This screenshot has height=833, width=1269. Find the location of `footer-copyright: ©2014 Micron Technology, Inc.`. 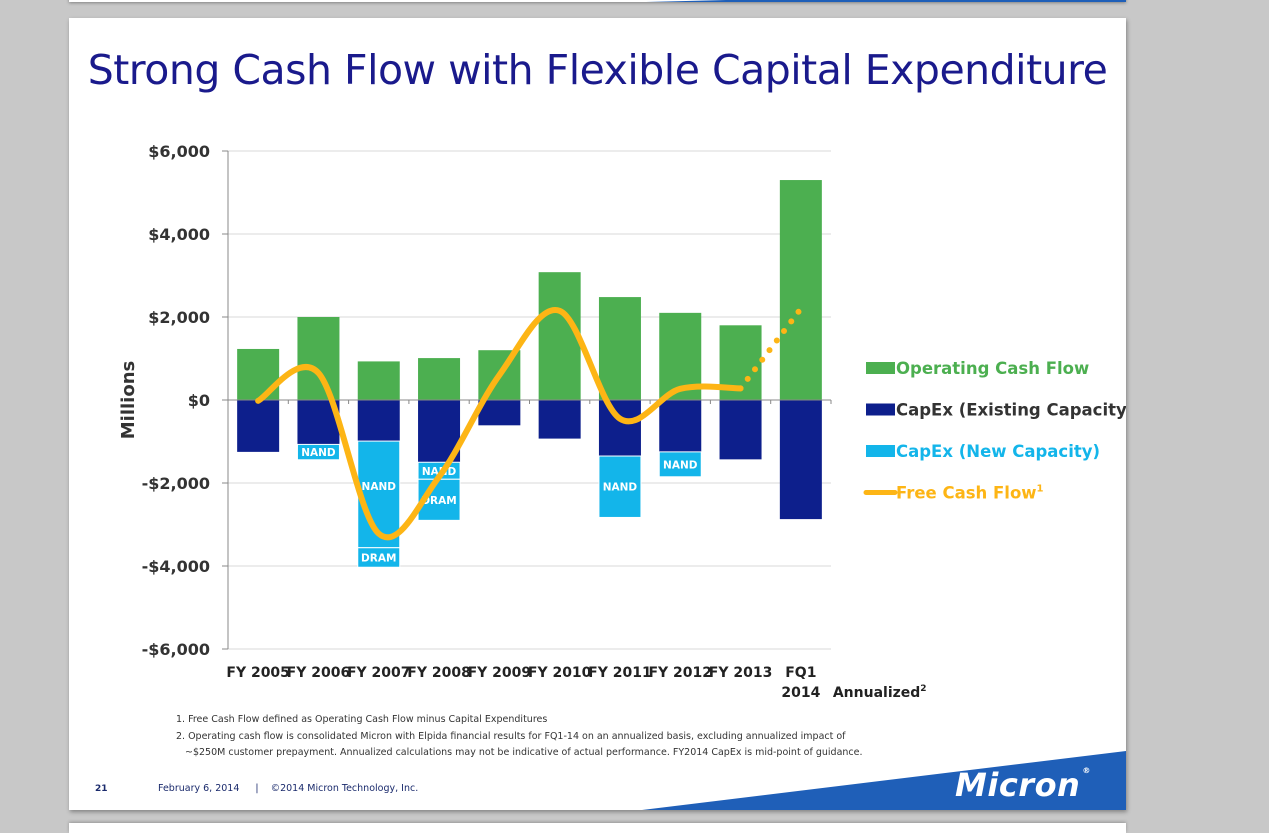

footer-copyright: ©2014 Micron Technology, Inc. is located at coordinates (344, 788).